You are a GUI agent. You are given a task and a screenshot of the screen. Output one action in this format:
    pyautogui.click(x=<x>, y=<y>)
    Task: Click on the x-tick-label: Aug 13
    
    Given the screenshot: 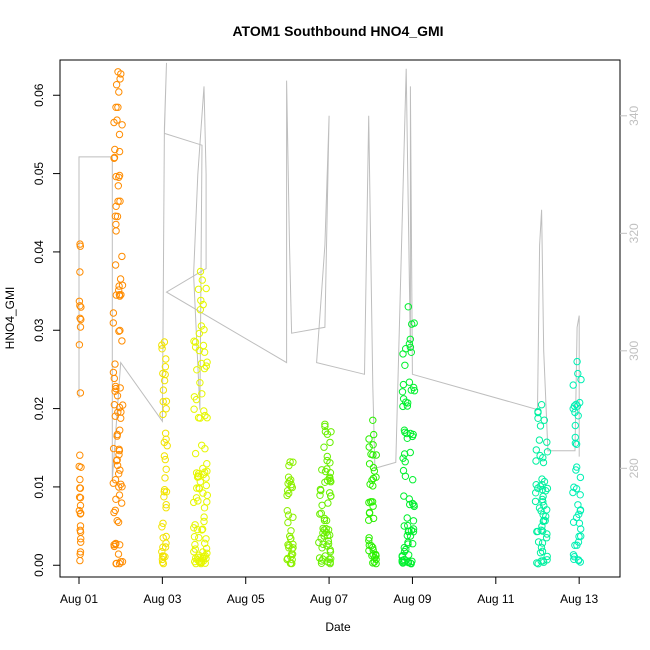 What is the action you would take?
    pyautogui.click(x=579, y=599)
    